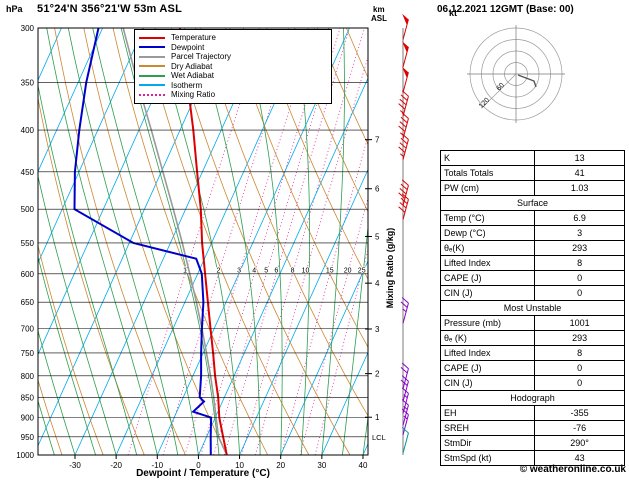  Describe the element at coordinates (579, 158) in the screenshot. I see `stat-value: 13` at that location.